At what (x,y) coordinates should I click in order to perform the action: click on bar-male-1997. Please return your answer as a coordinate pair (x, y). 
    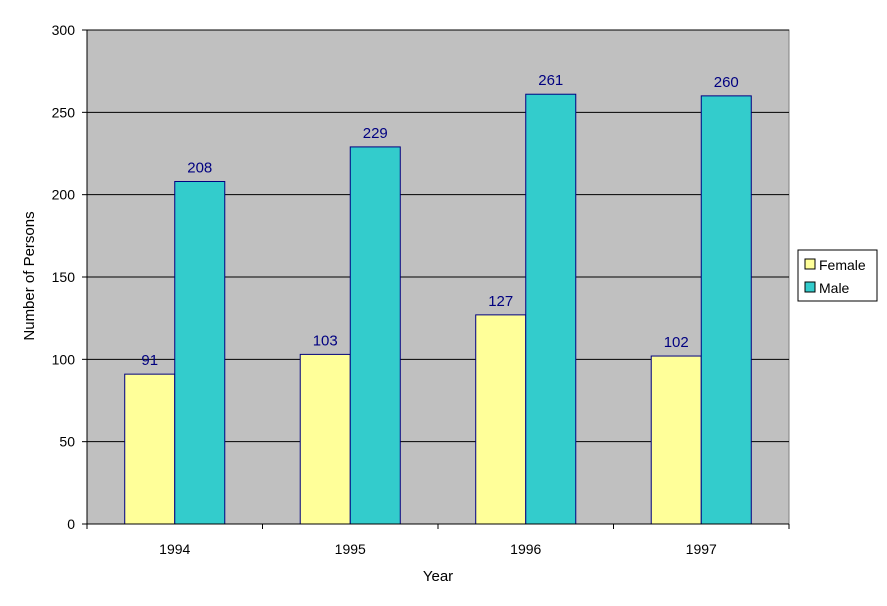
    Looking at the image, I should click on (726, 310).